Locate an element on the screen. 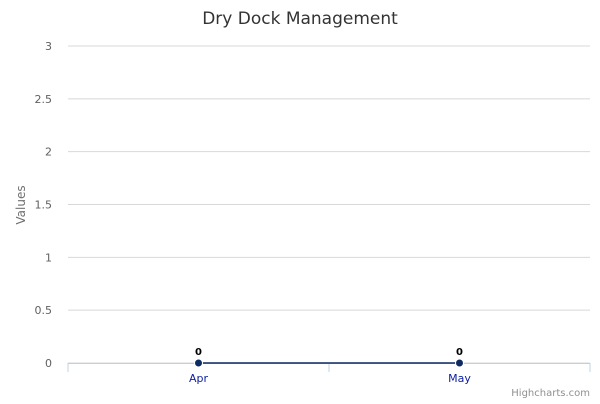 The image size is (600, 404). x-tick-label: May is located at coordinates (459, 378).